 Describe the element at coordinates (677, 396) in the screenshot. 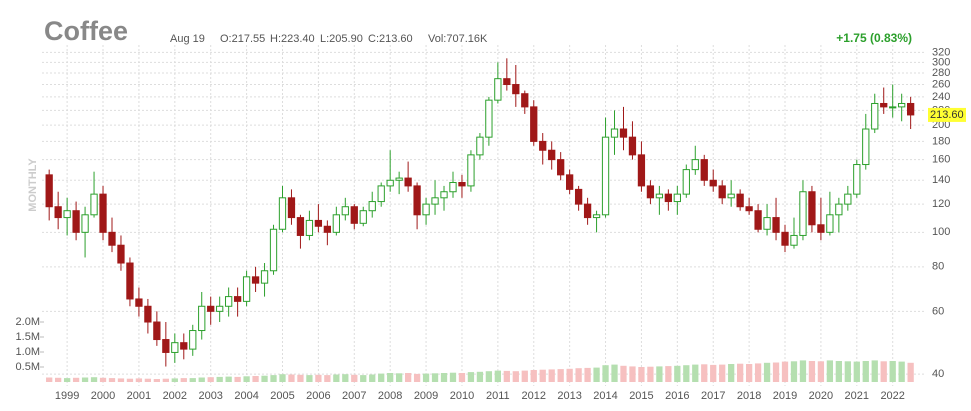

I see `x-tick-label: 2016` at that location.